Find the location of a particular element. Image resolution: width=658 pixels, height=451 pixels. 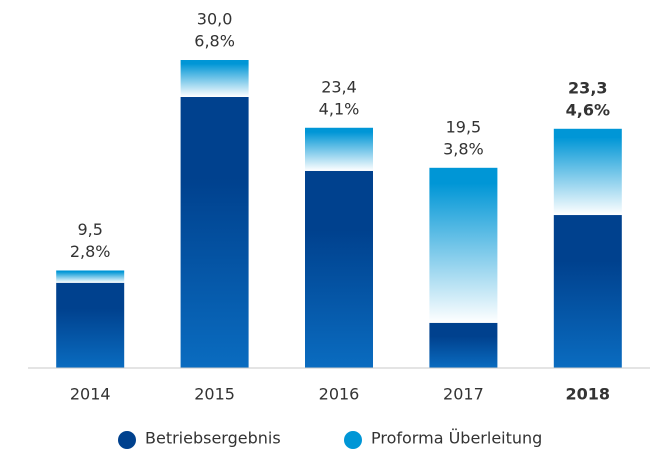

x-tick-label: 2014 is located at coordinates (90, 394).